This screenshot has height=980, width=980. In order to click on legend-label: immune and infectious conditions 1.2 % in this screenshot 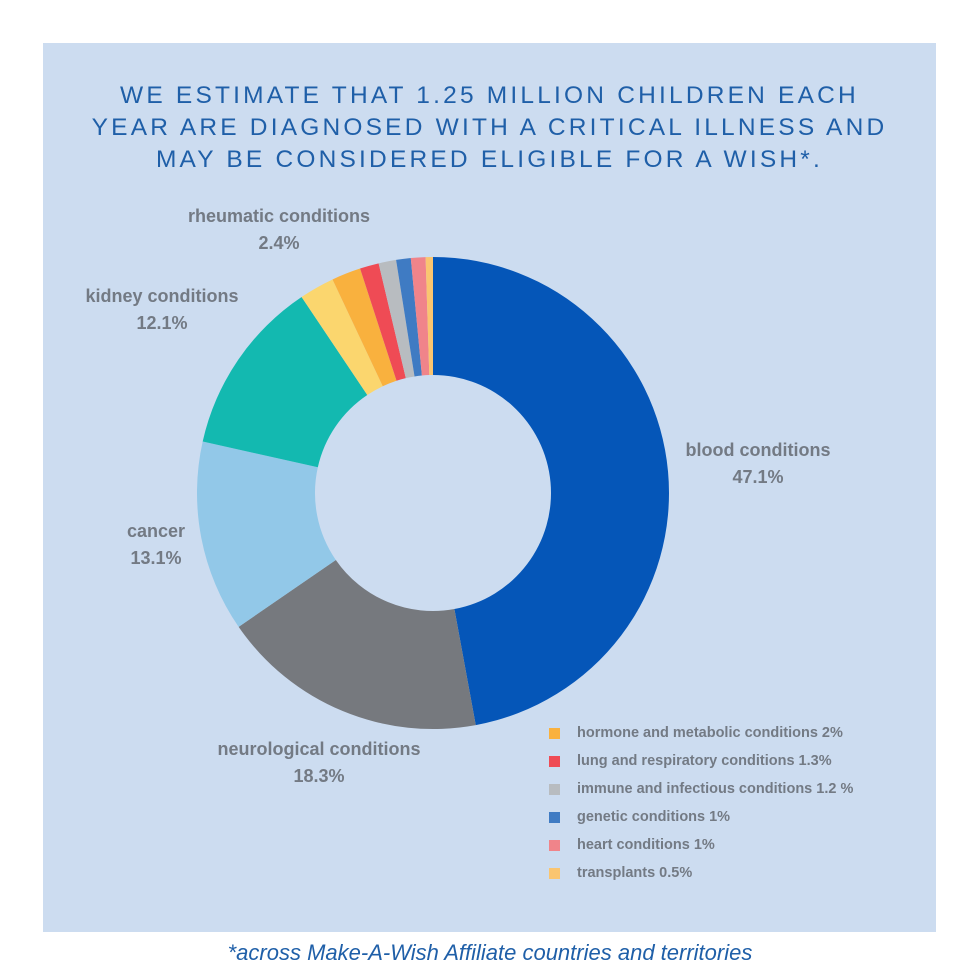, I will do `click(715, 789)`.